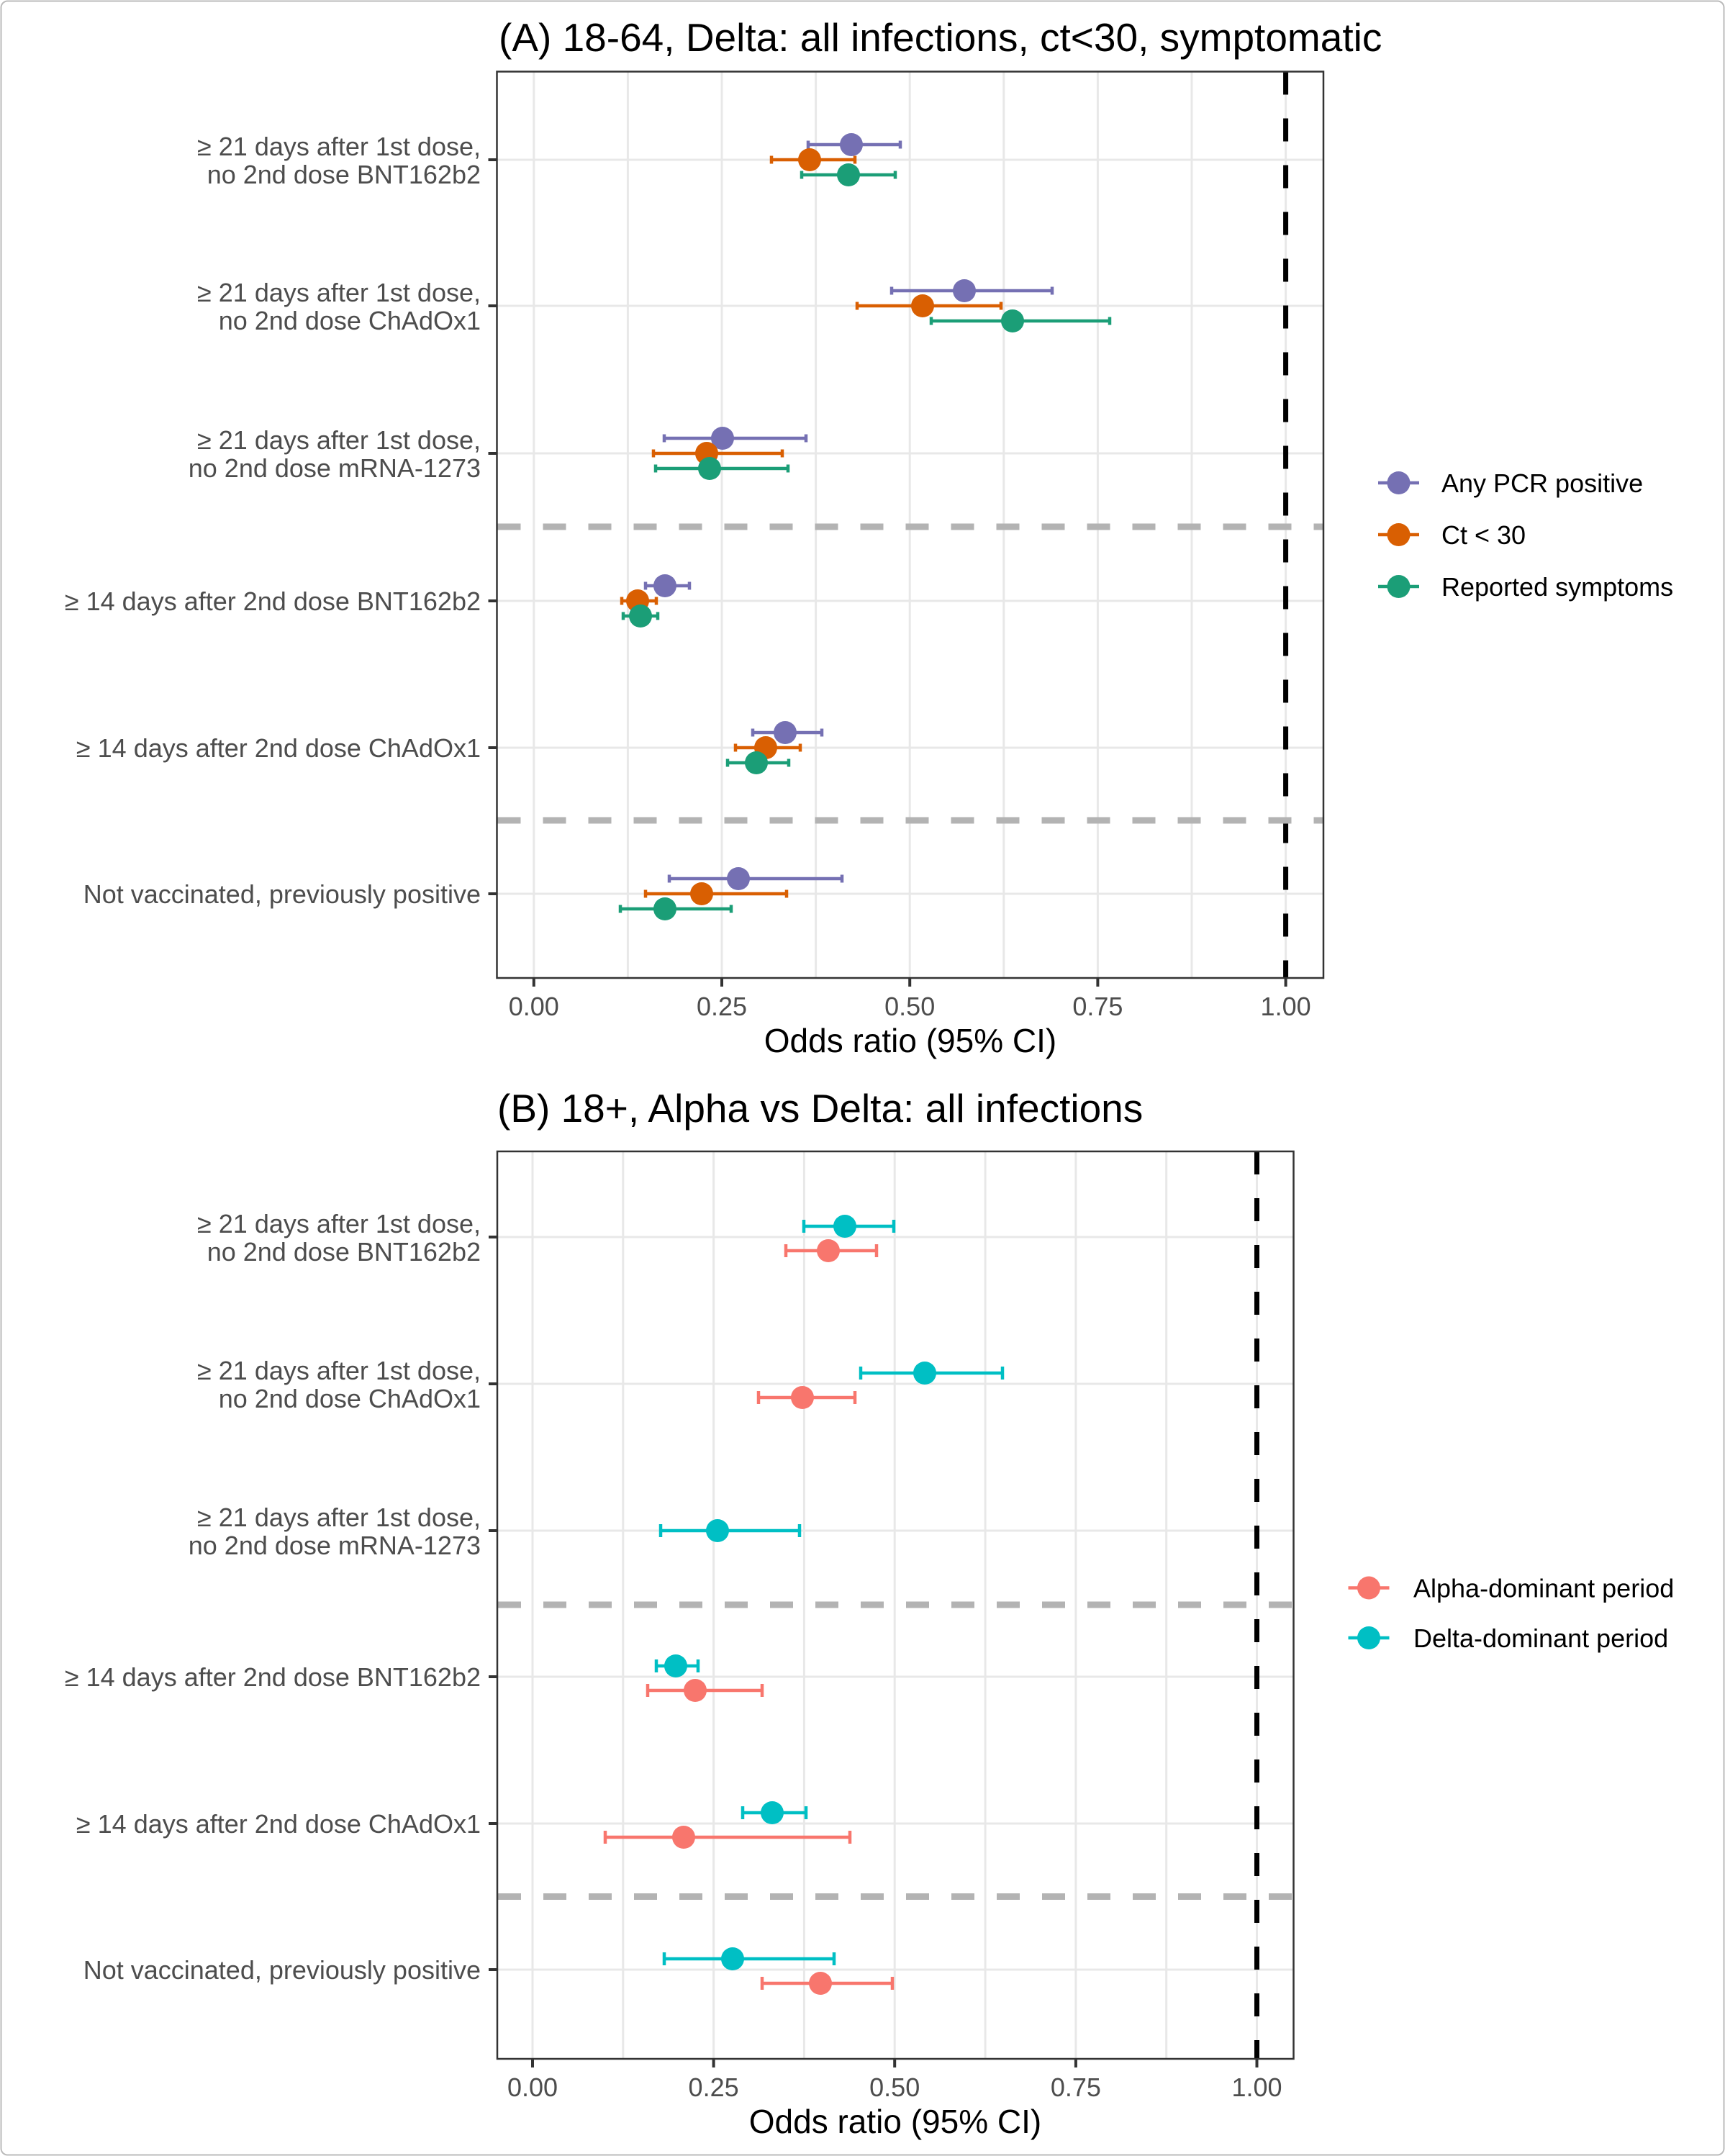 This screenshot has width=1725, height=2156. Describe the element at coordinates (1540, 1638) in the screenshot. I see `svg-text: Delta-dominant period` at that location.